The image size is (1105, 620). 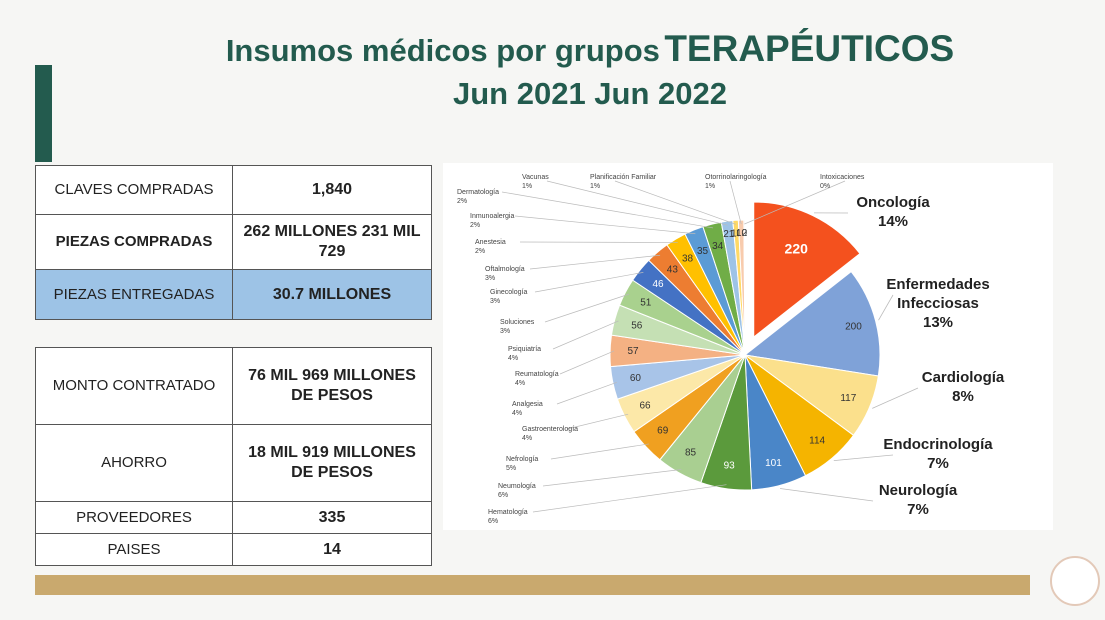 I want to click on cell: 335, so click(x=332, y=517).